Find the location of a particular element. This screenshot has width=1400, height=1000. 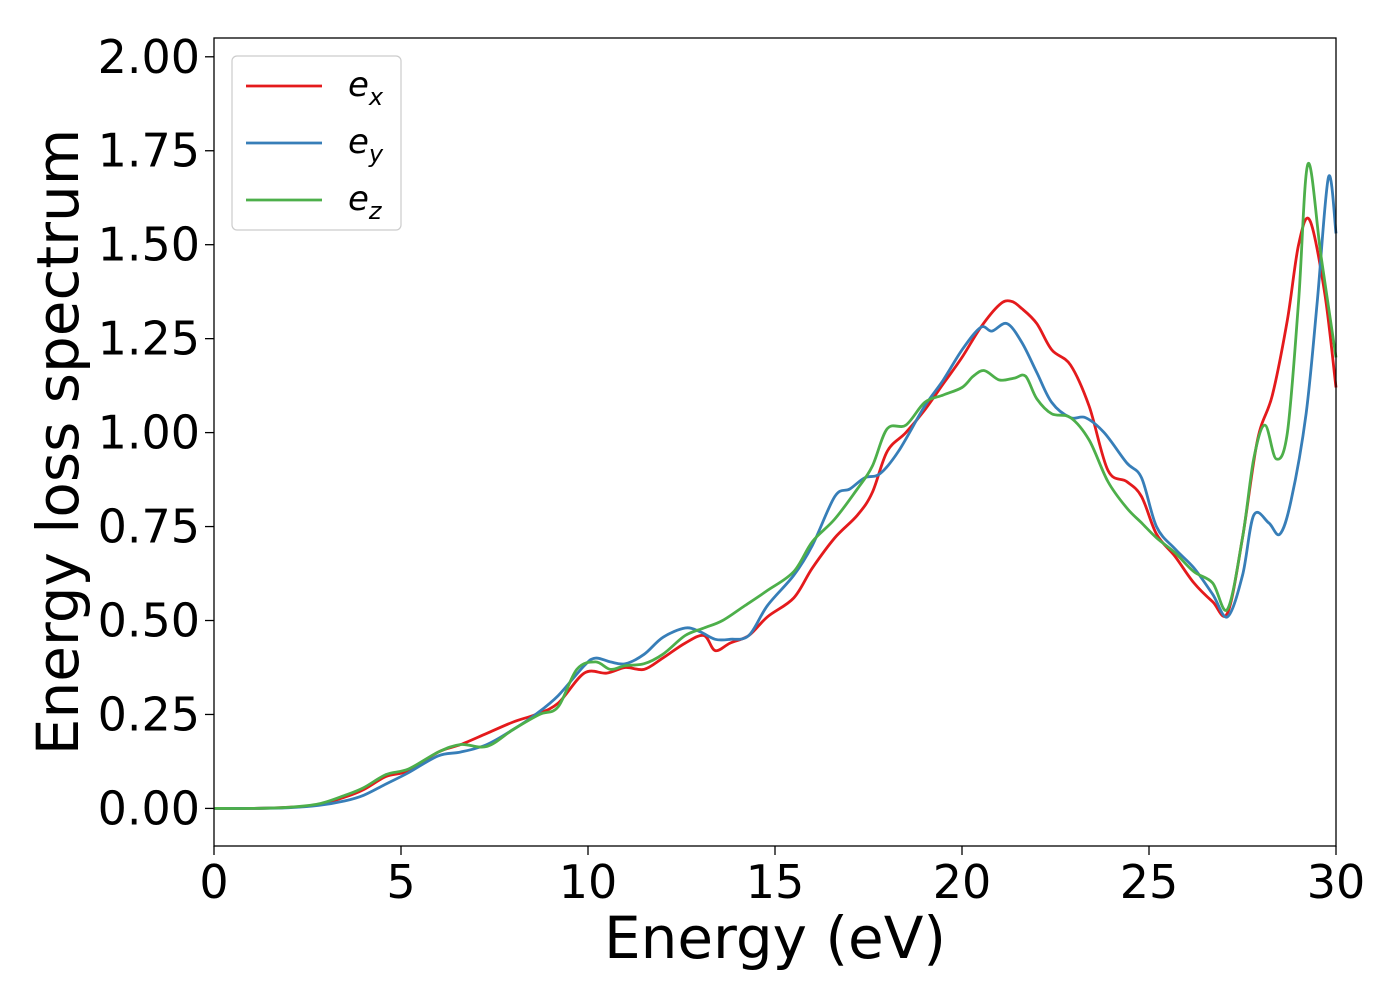

legend-label-ey: ey is located at coordinates (366, 145).